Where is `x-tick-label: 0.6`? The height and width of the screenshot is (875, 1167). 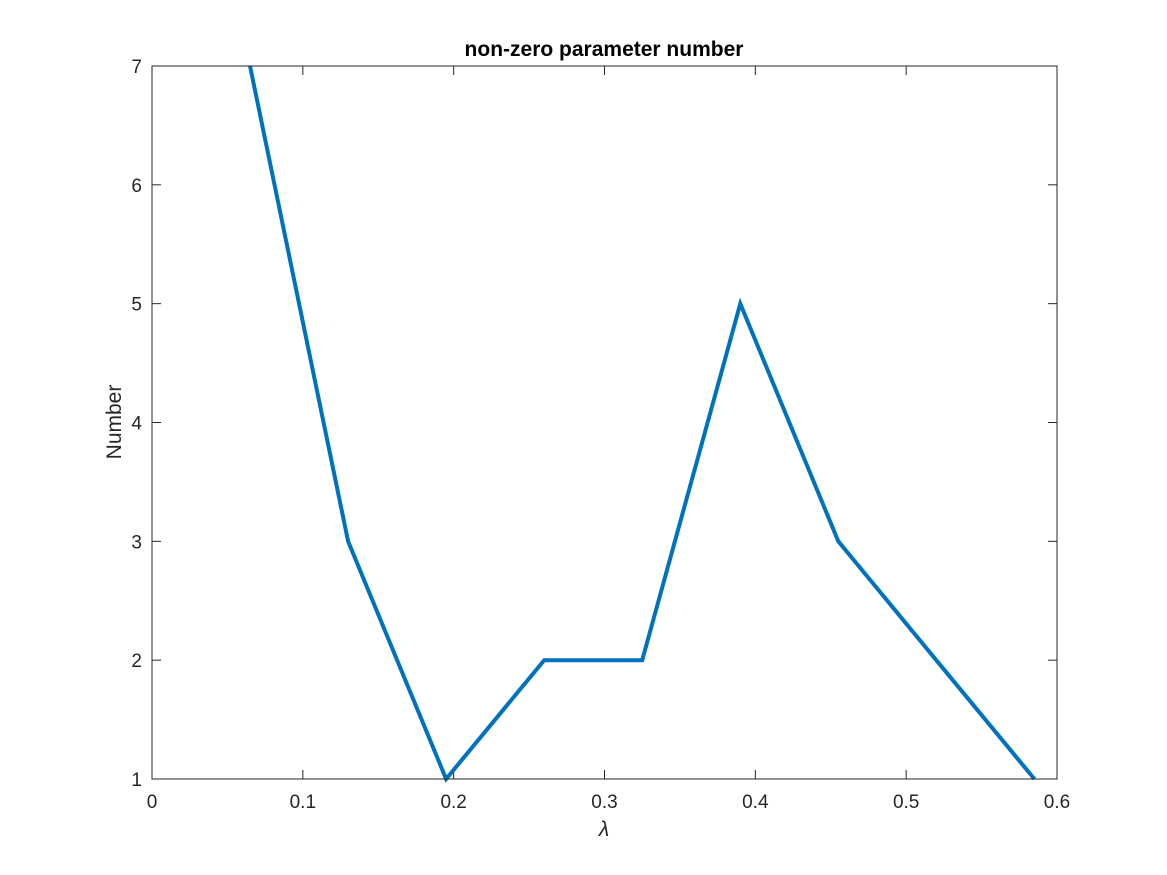 x-tick-label: 0.6 is located at coordinates (1057, 802).